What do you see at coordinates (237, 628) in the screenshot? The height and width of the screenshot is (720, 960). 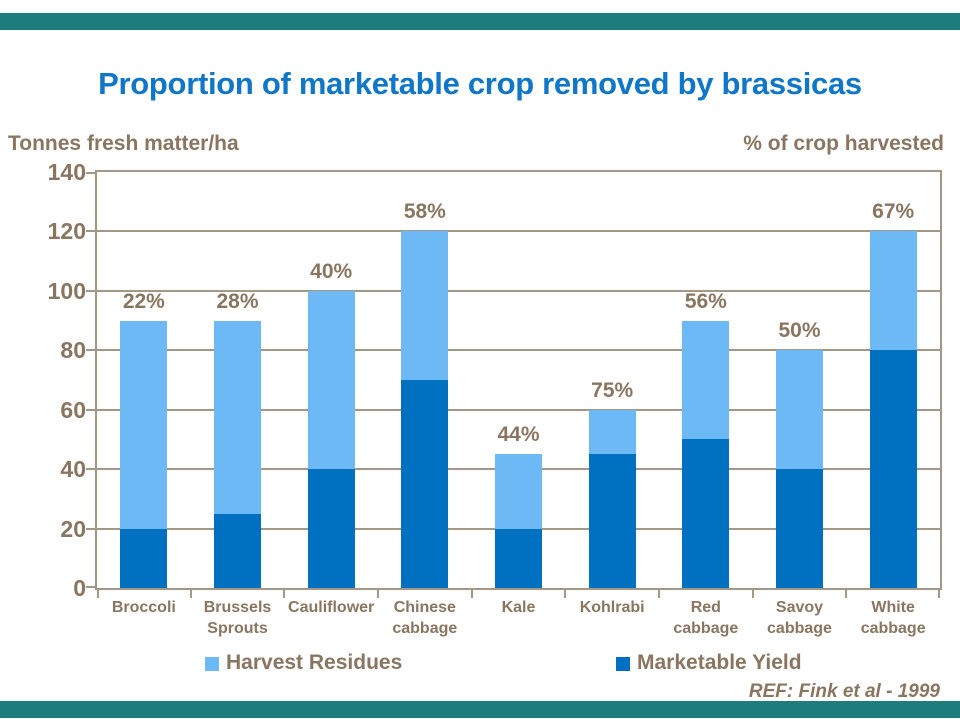 I see `category-label-line: Sprouts` at bounding box center [237, 628].